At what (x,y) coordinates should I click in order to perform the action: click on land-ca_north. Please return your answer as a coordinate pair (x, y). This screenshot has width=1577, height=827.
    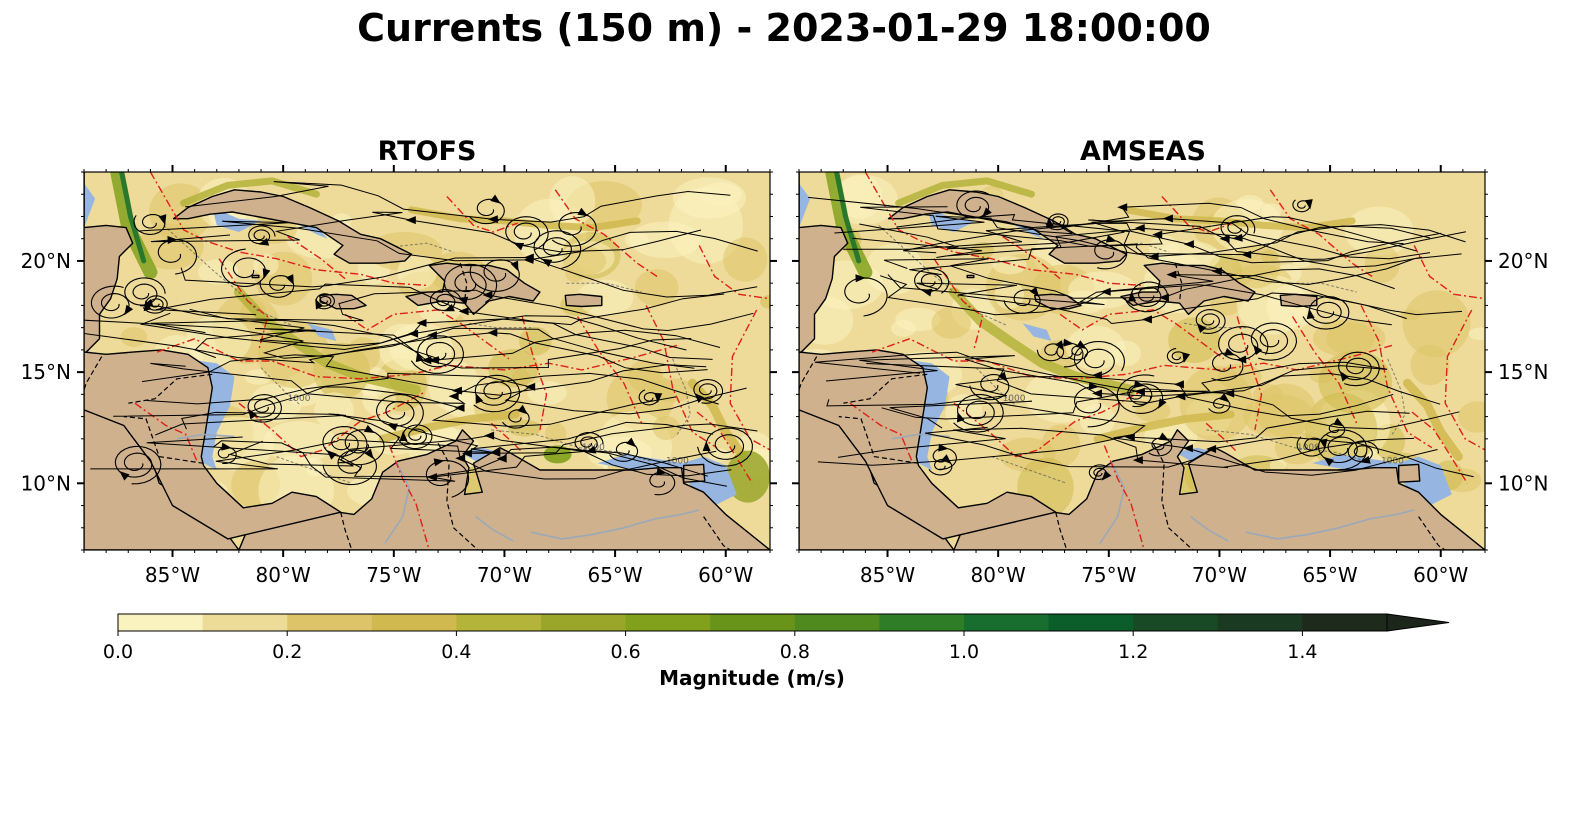
    Looking at the image, I should click on (928, 356).